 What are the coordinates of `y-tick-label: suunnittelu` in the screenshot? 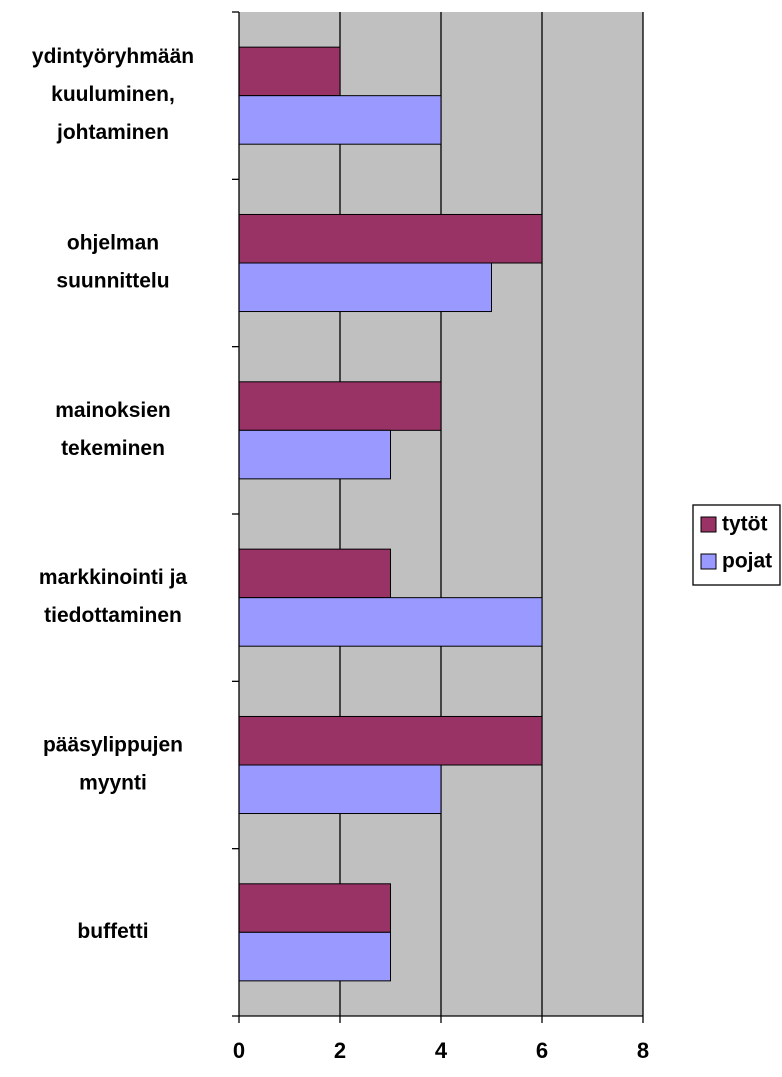 It's located at (112, 281).